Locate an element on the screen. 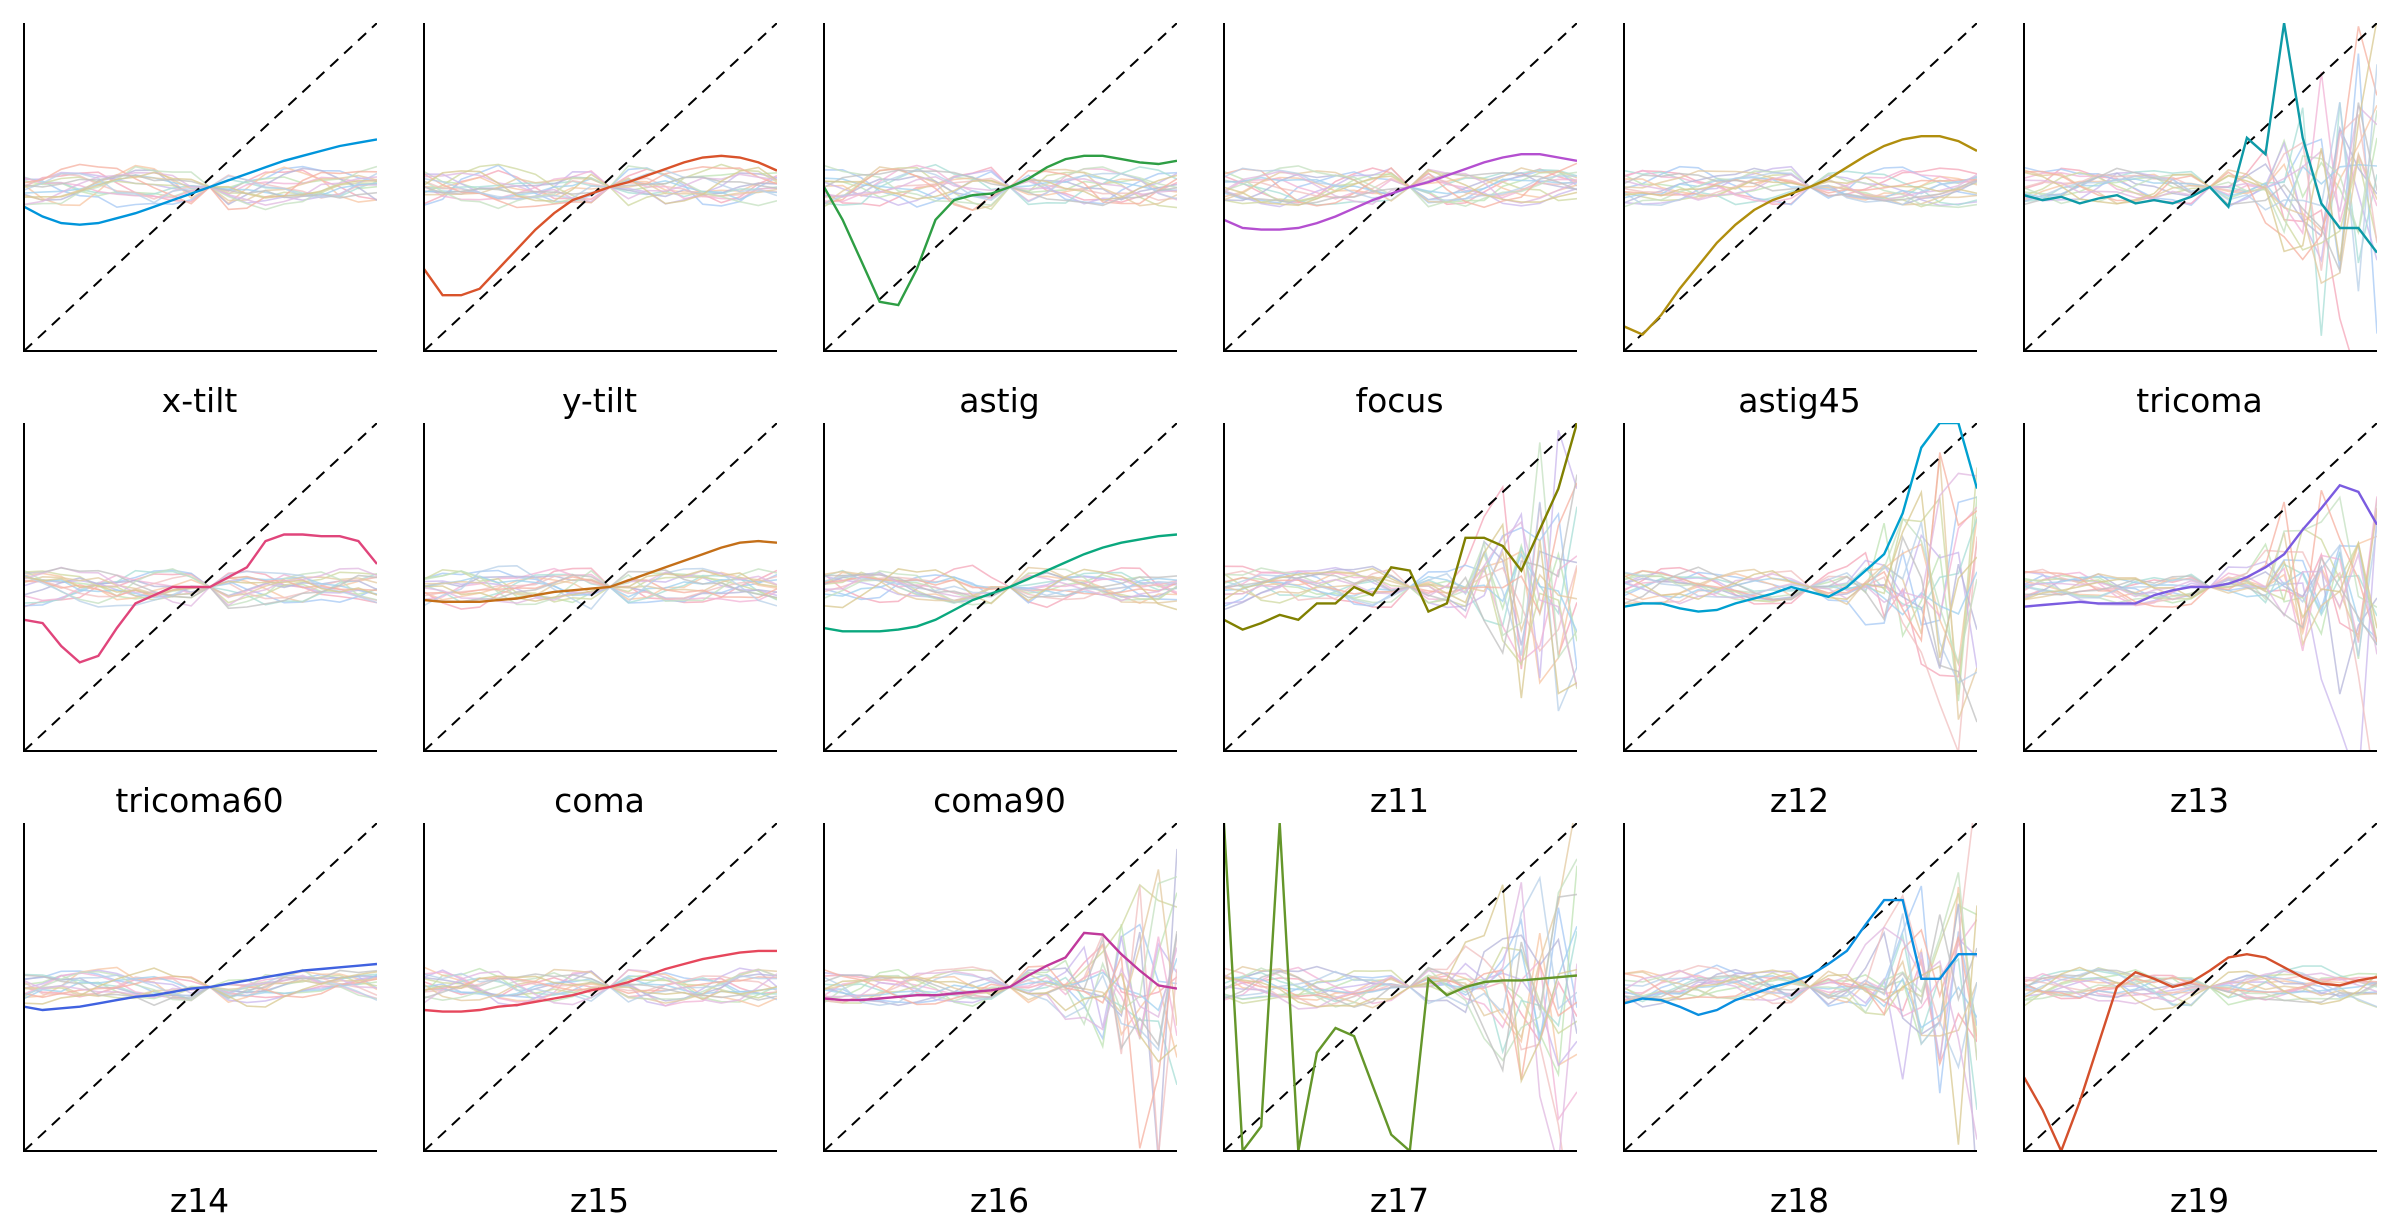  subplot-z16: z16 is located at coordinates (1000, 1021).